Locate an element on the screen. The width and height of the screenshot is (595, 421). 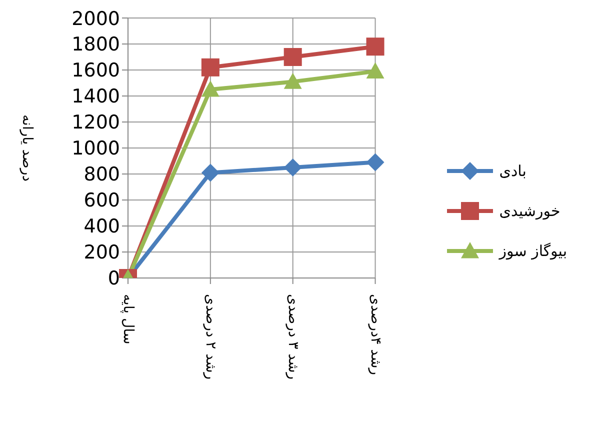
y-tick-label: 600 is located at coordinates (102, 201).